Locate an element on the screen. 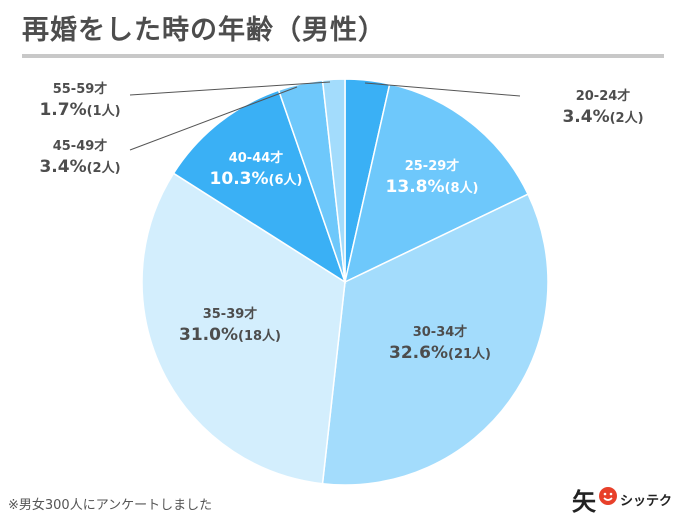 The height and width of the screenshot is (520, 684). slice-label-55-59才: 55-59才 is located at coordinates (80, 89).